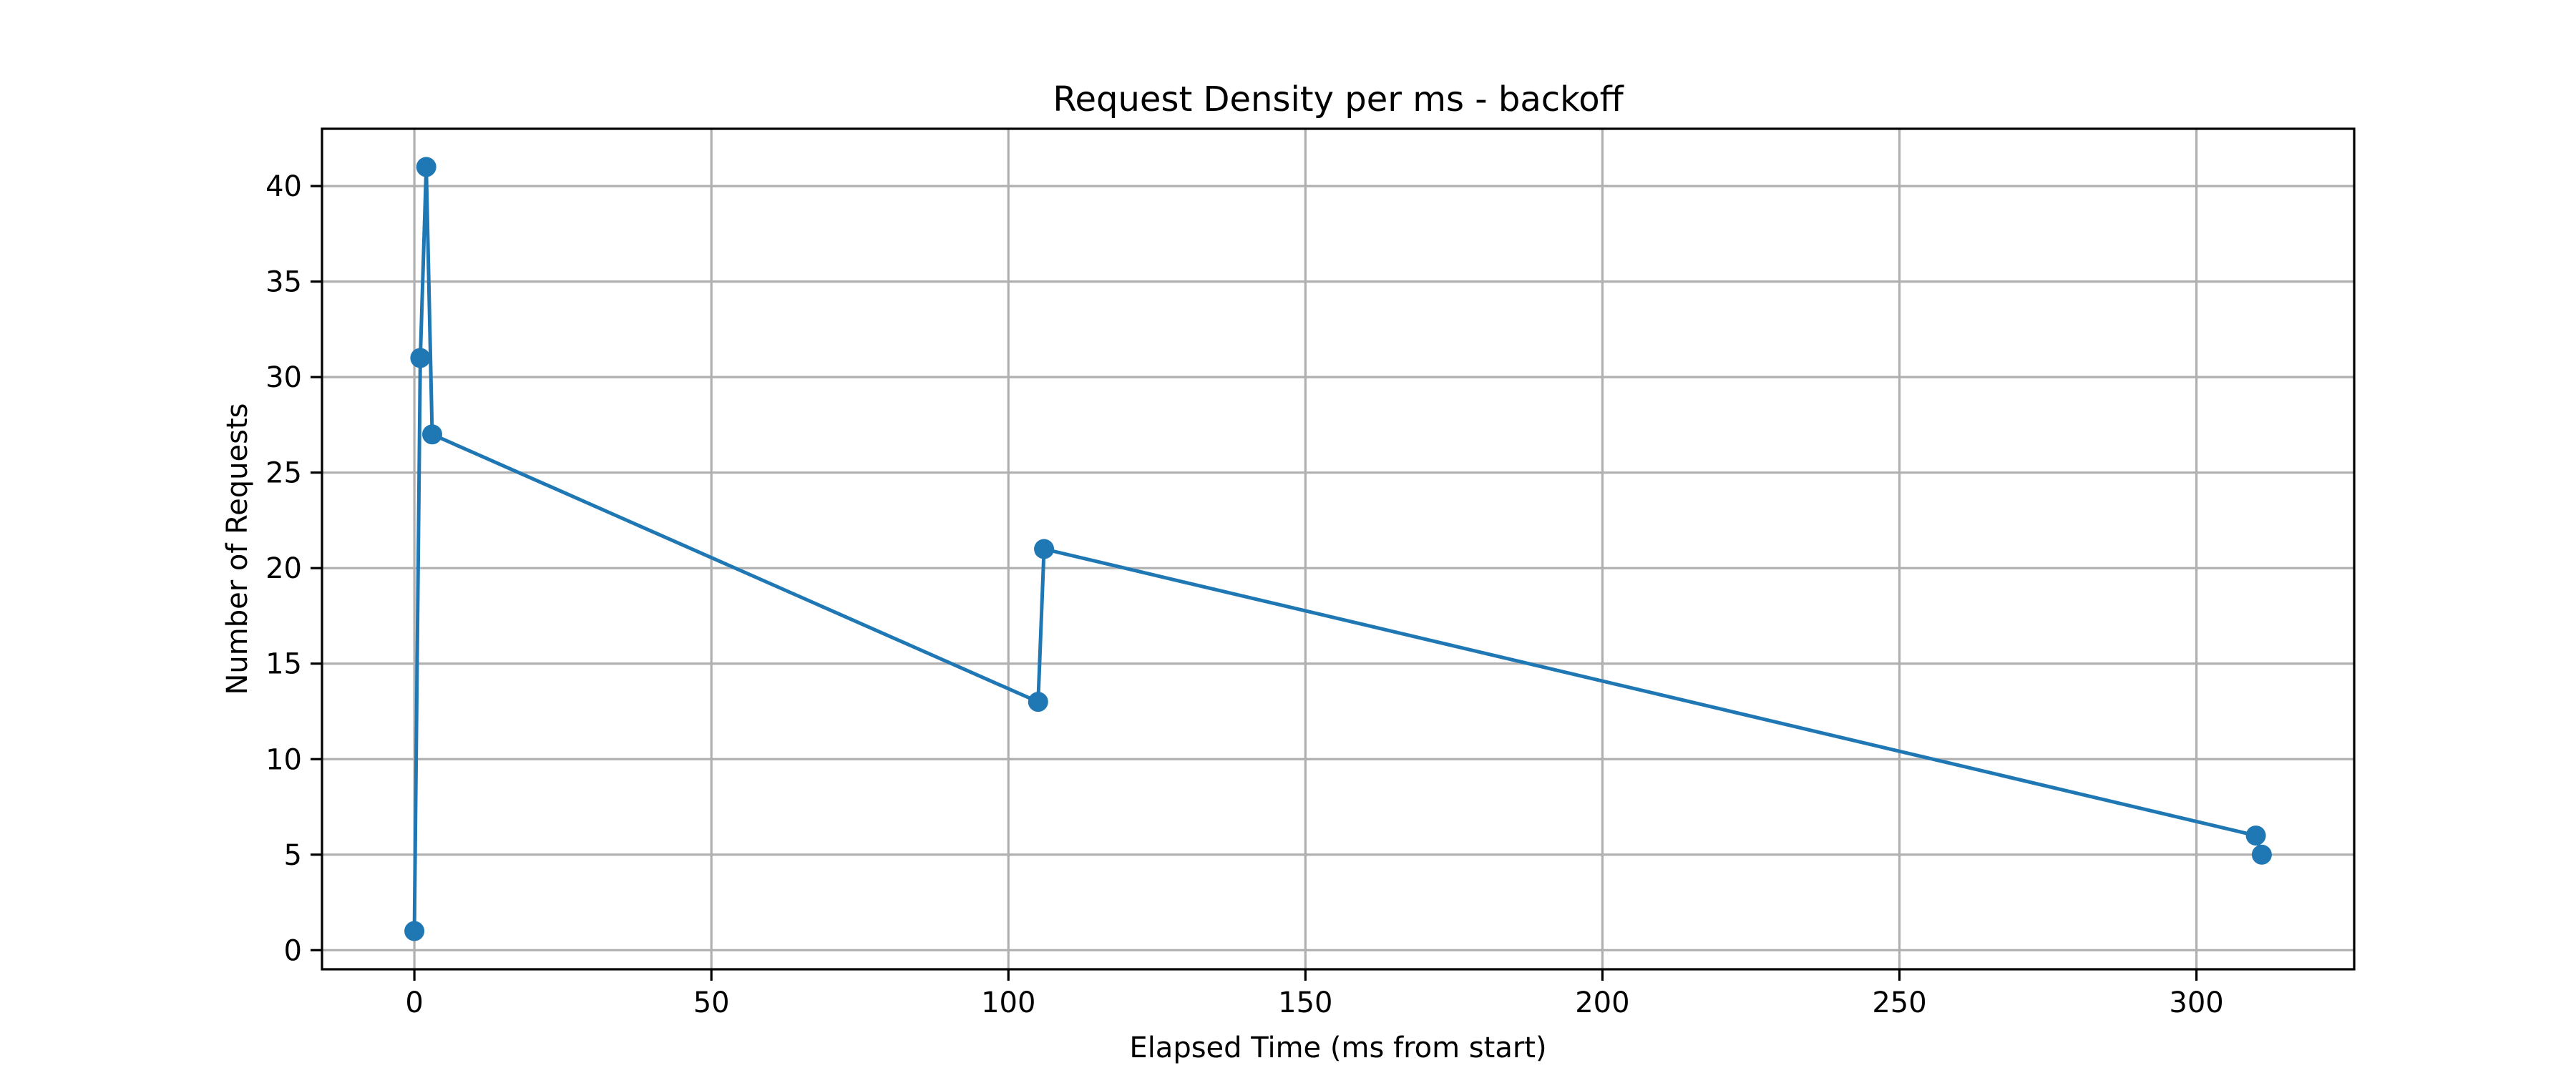 The height and width of the screenshot is (1073, 2576). I want to click on x-tick-label: 50, so click(711, 1003).